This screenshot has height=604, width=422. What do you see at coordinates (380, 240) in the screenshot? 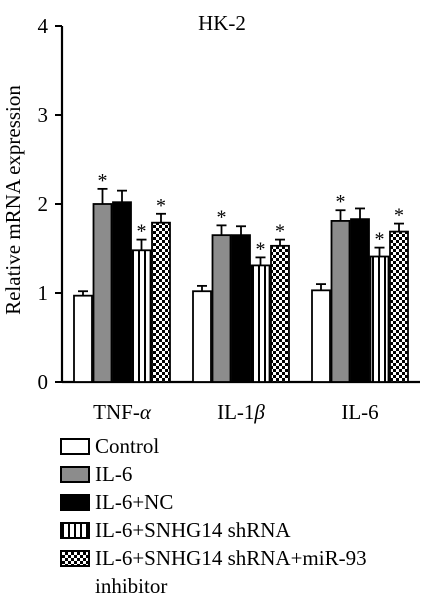
I see `significance-star-3-4: *` at bounding box center [380, 240].